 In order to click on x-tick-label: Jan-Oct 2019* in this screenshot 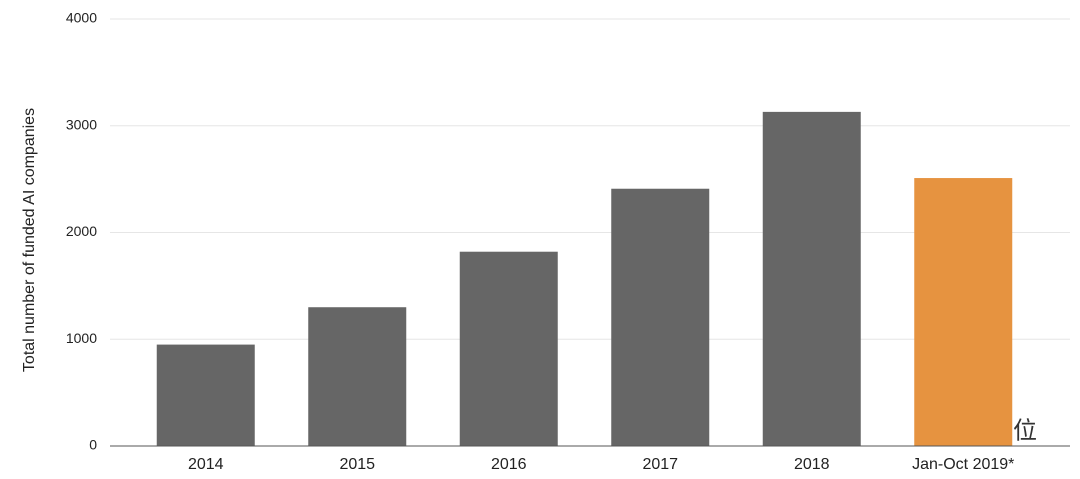, I will do `click(963, 464)`.